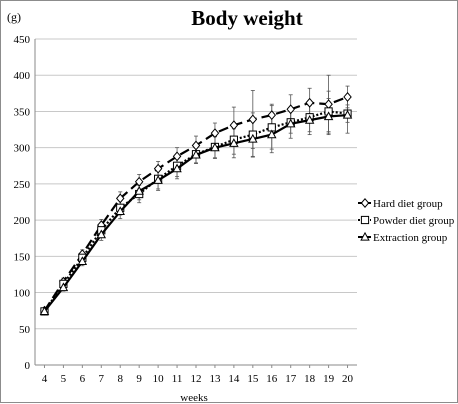 Image resolution: width=458 pixels, height=404 pixels. Describe the element at coordinates (22, 221) in the screenshot. I see `y-tick-label: 200` at that location.